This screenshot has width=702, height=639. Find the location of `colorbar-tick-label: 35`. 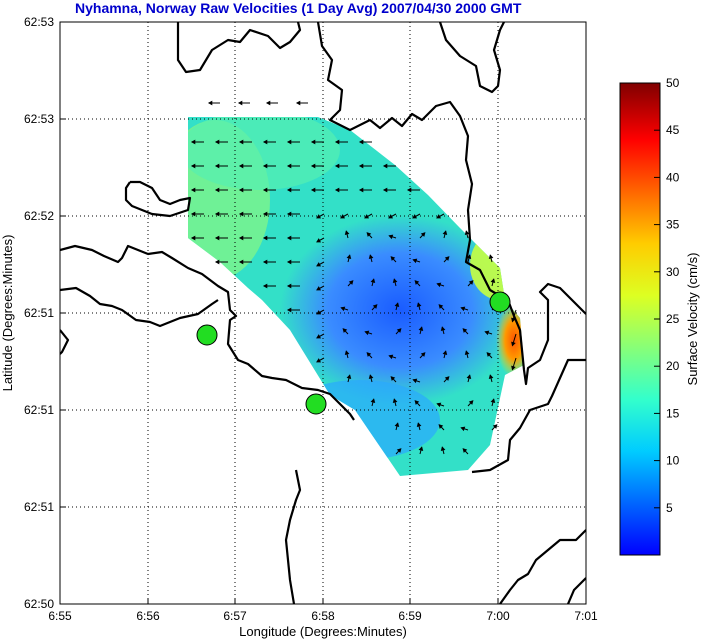

colorbar-tick-label: 35 is located at coordinates (673, 225).